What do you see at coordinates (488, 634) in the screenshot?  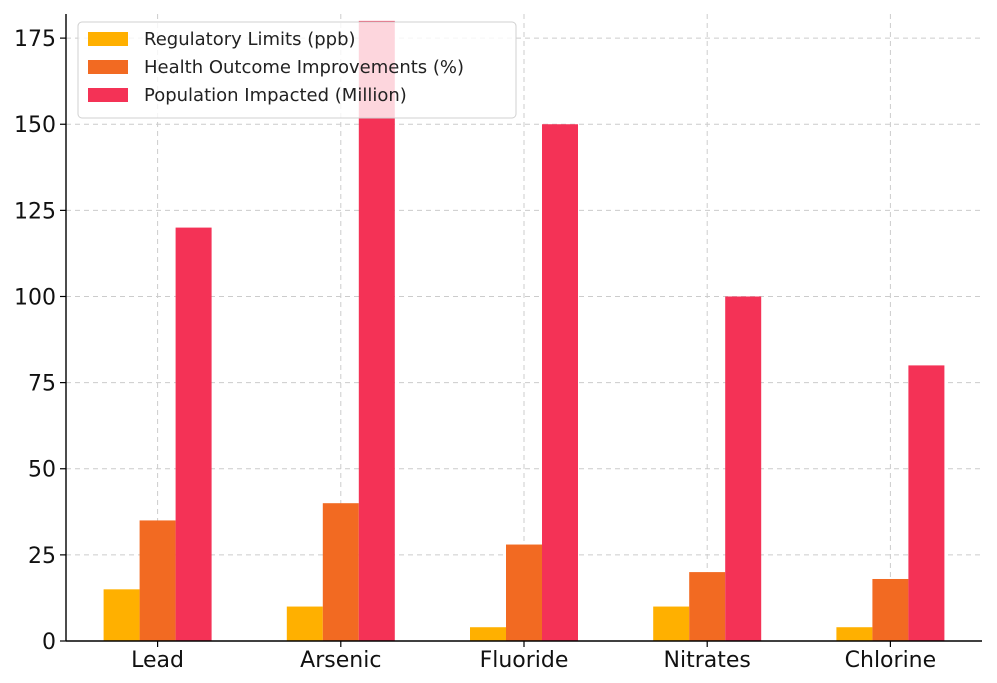 I see `bar-fluoride-regulatory-limits-ppb` at bounding box center [488, 634].